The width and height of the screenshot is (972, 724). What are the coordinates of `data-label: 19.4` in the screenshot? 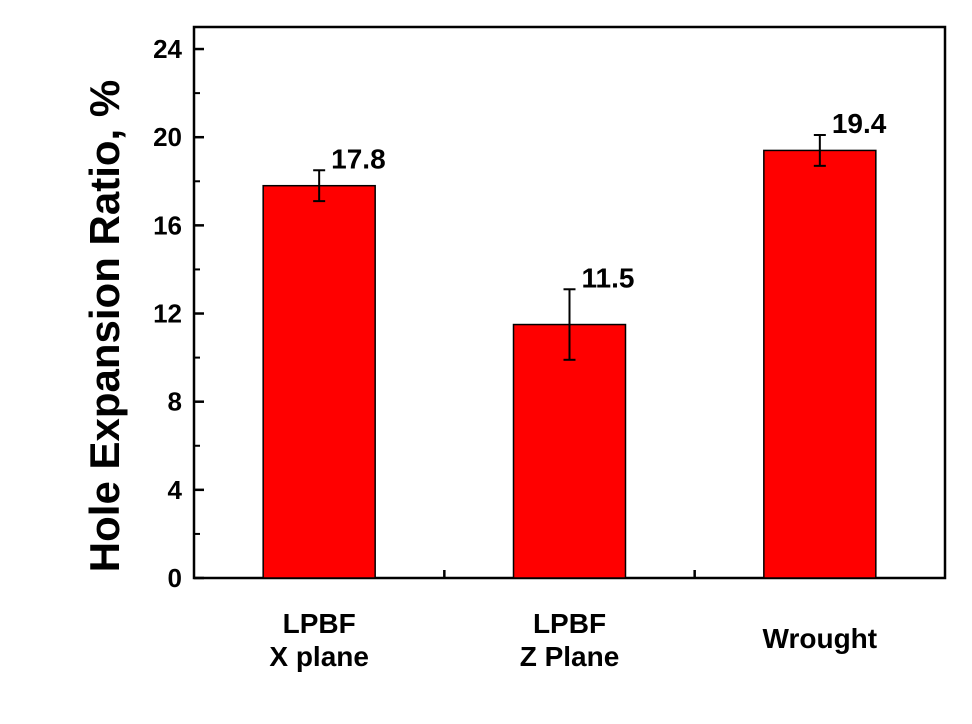 It's located at (859, 123).